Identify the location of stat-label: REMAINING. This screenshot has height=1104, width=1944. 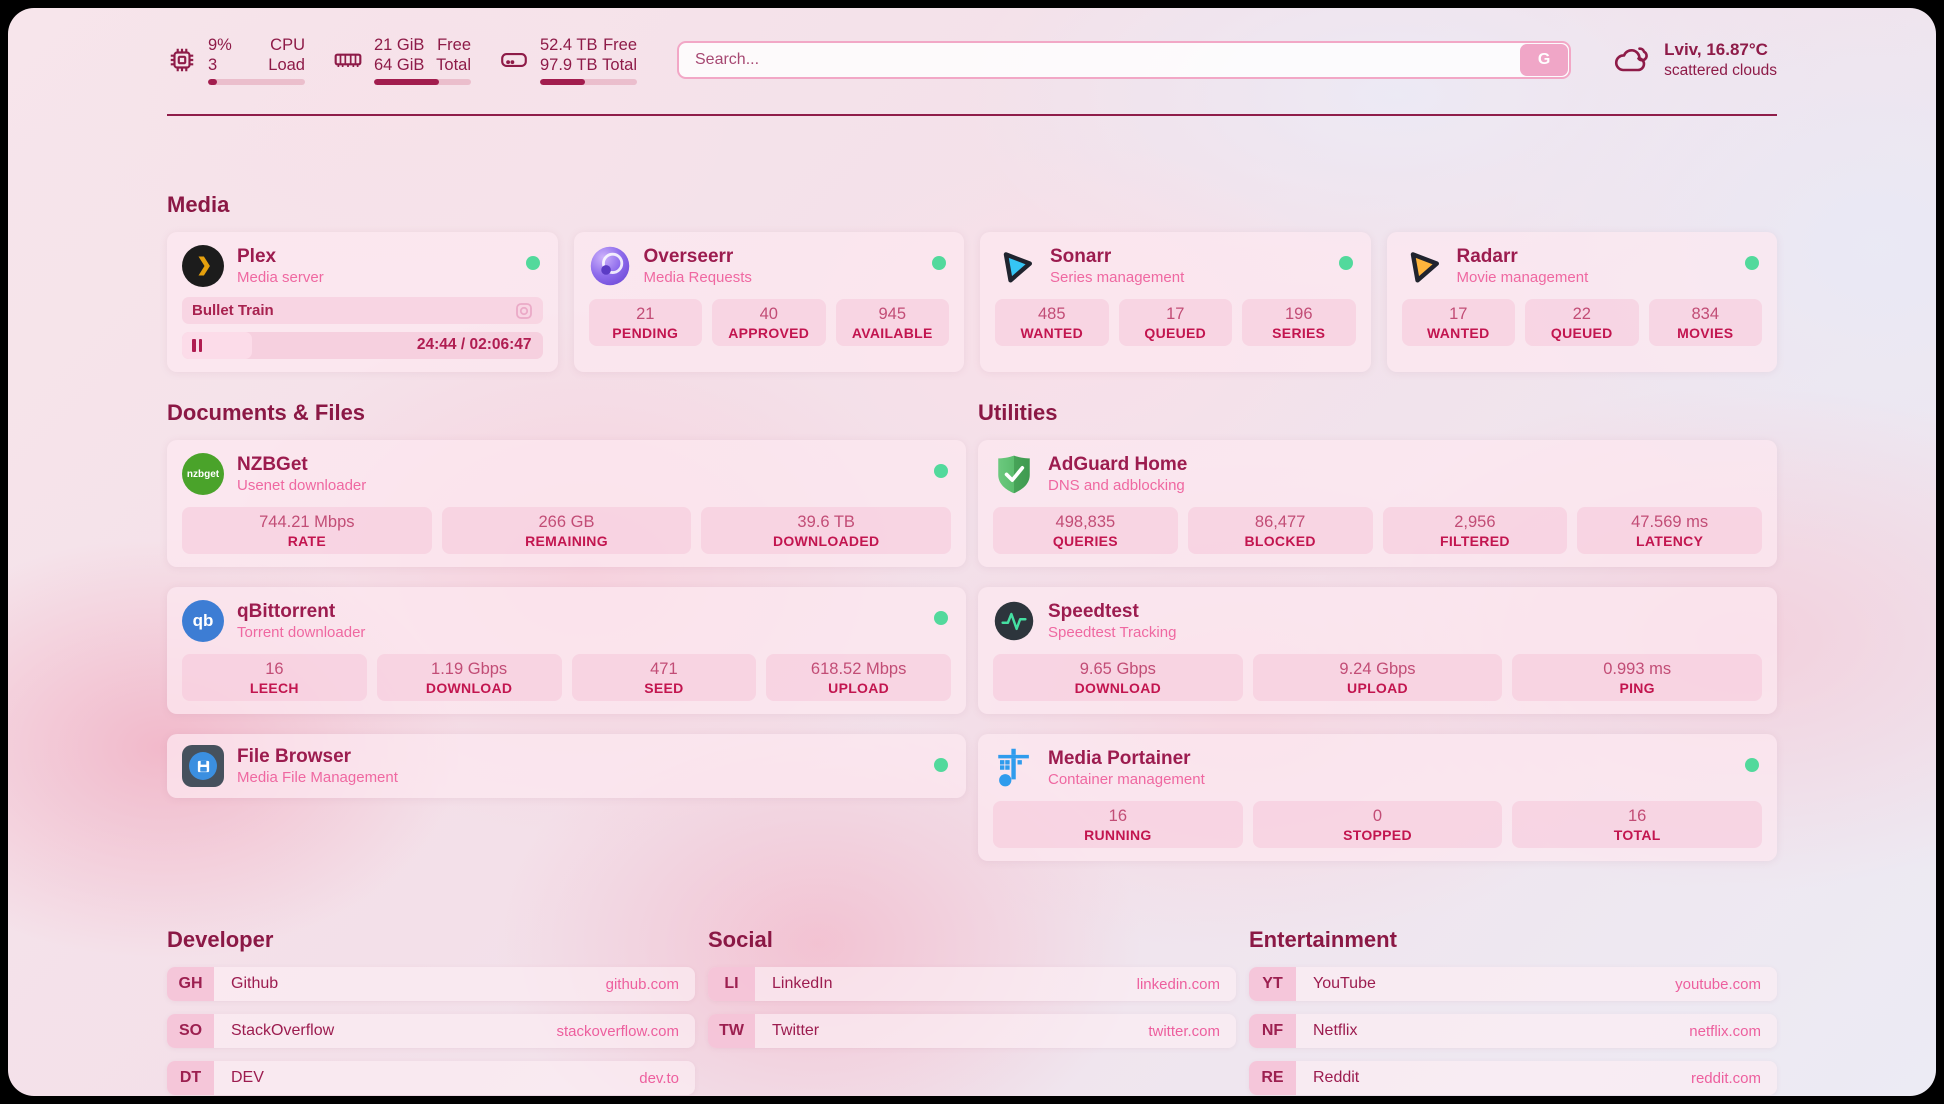
(566, 540).